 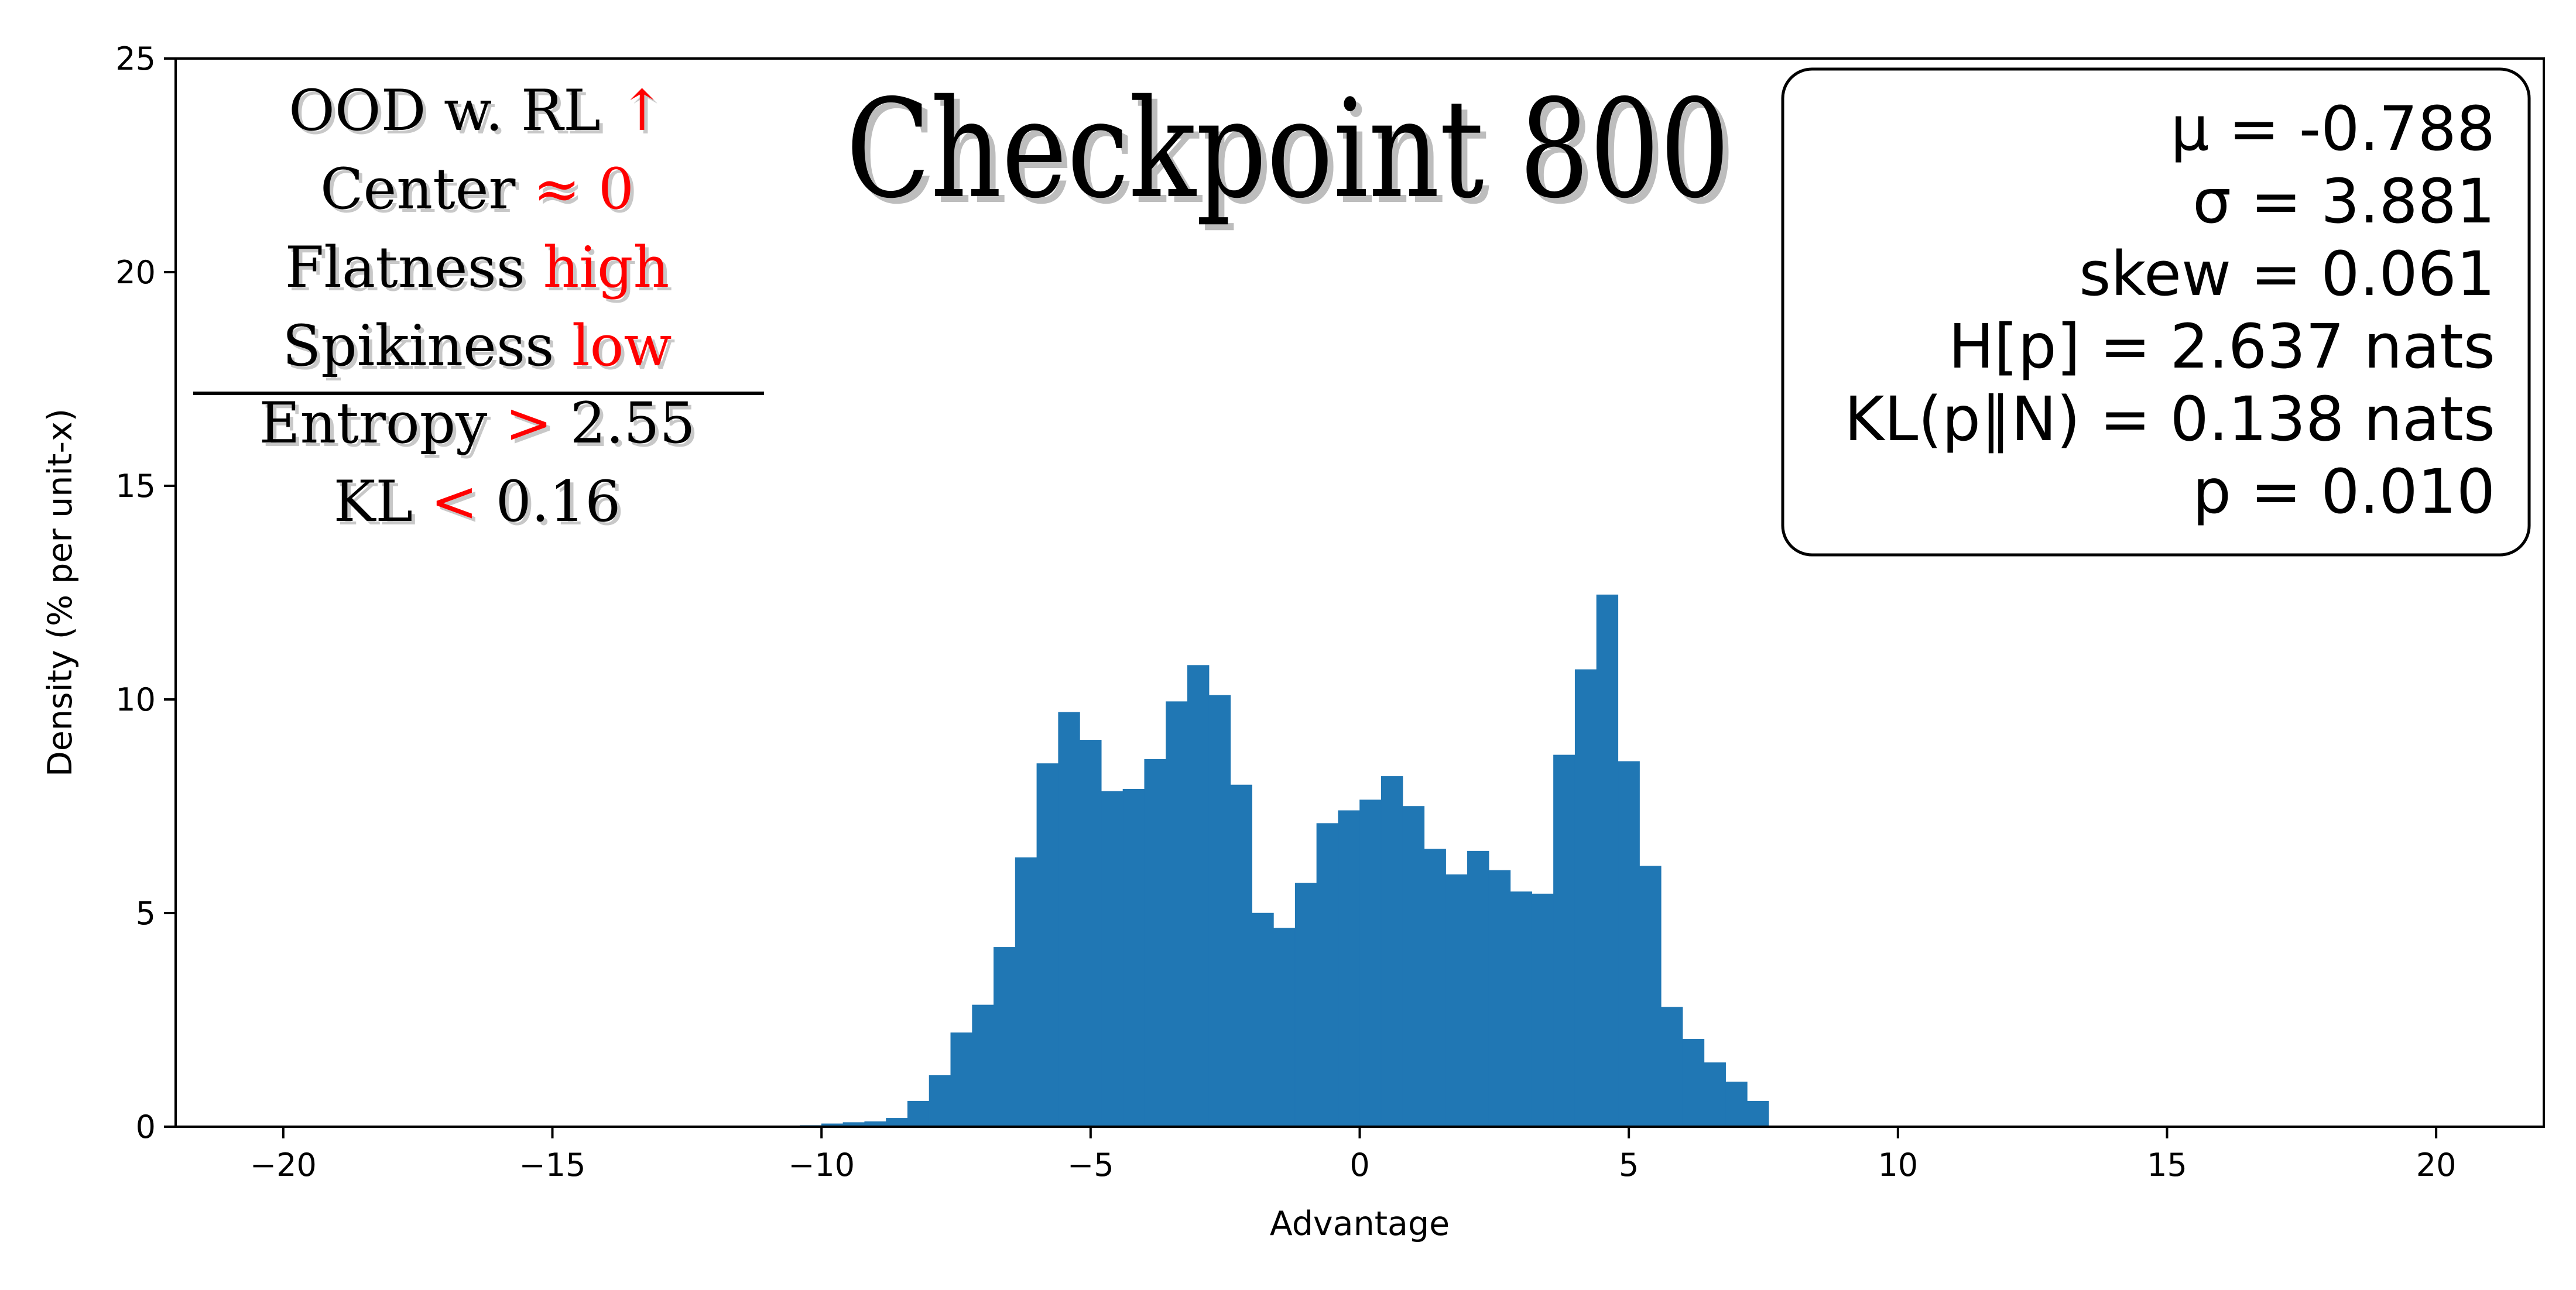 I want to click on criteria-line-kl-part: 0.16, so click(x=549, y=501).